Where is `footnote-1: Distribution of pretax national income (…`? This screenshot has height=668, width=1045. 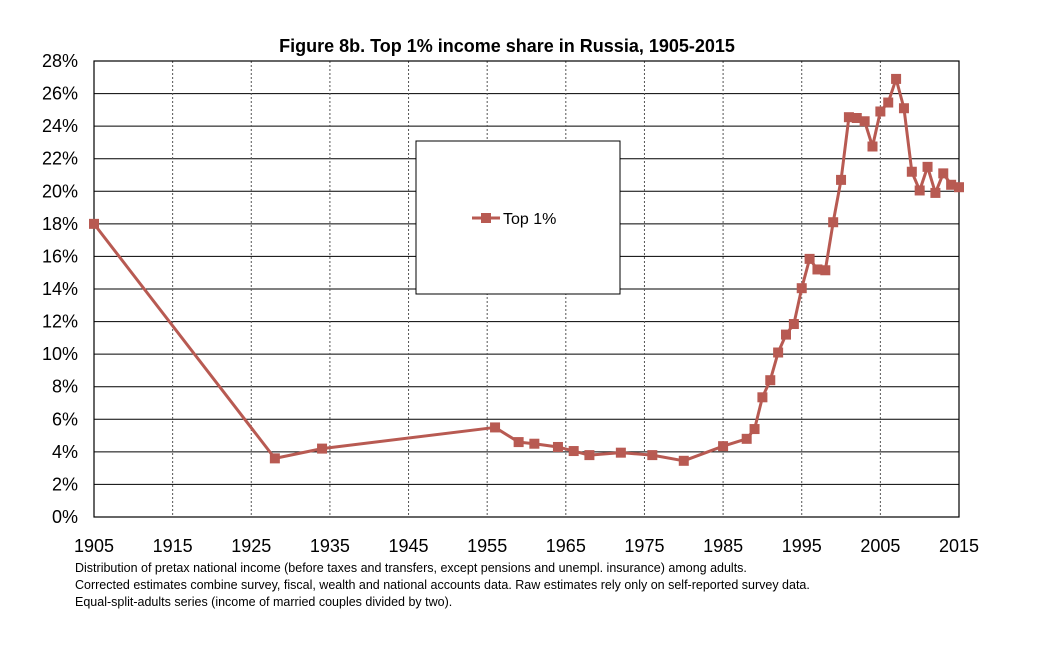
footnote-1: Distribution of pretax national income (… is located at coordinates (411, 568).